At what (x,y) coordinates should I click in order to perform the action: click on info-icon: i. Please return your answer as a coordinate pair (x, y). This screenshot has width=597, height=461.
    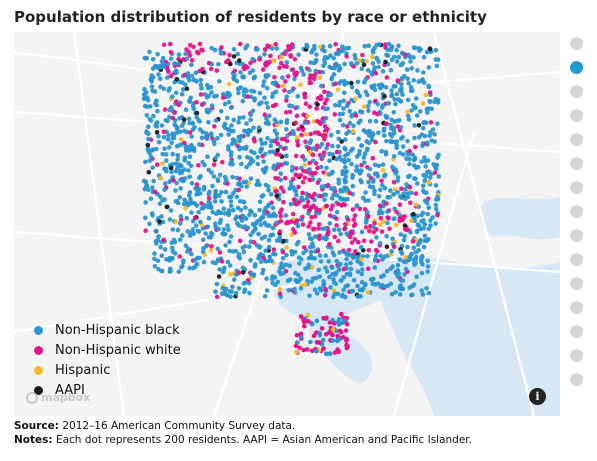
    Looking at the image, I should click on (537, 396).